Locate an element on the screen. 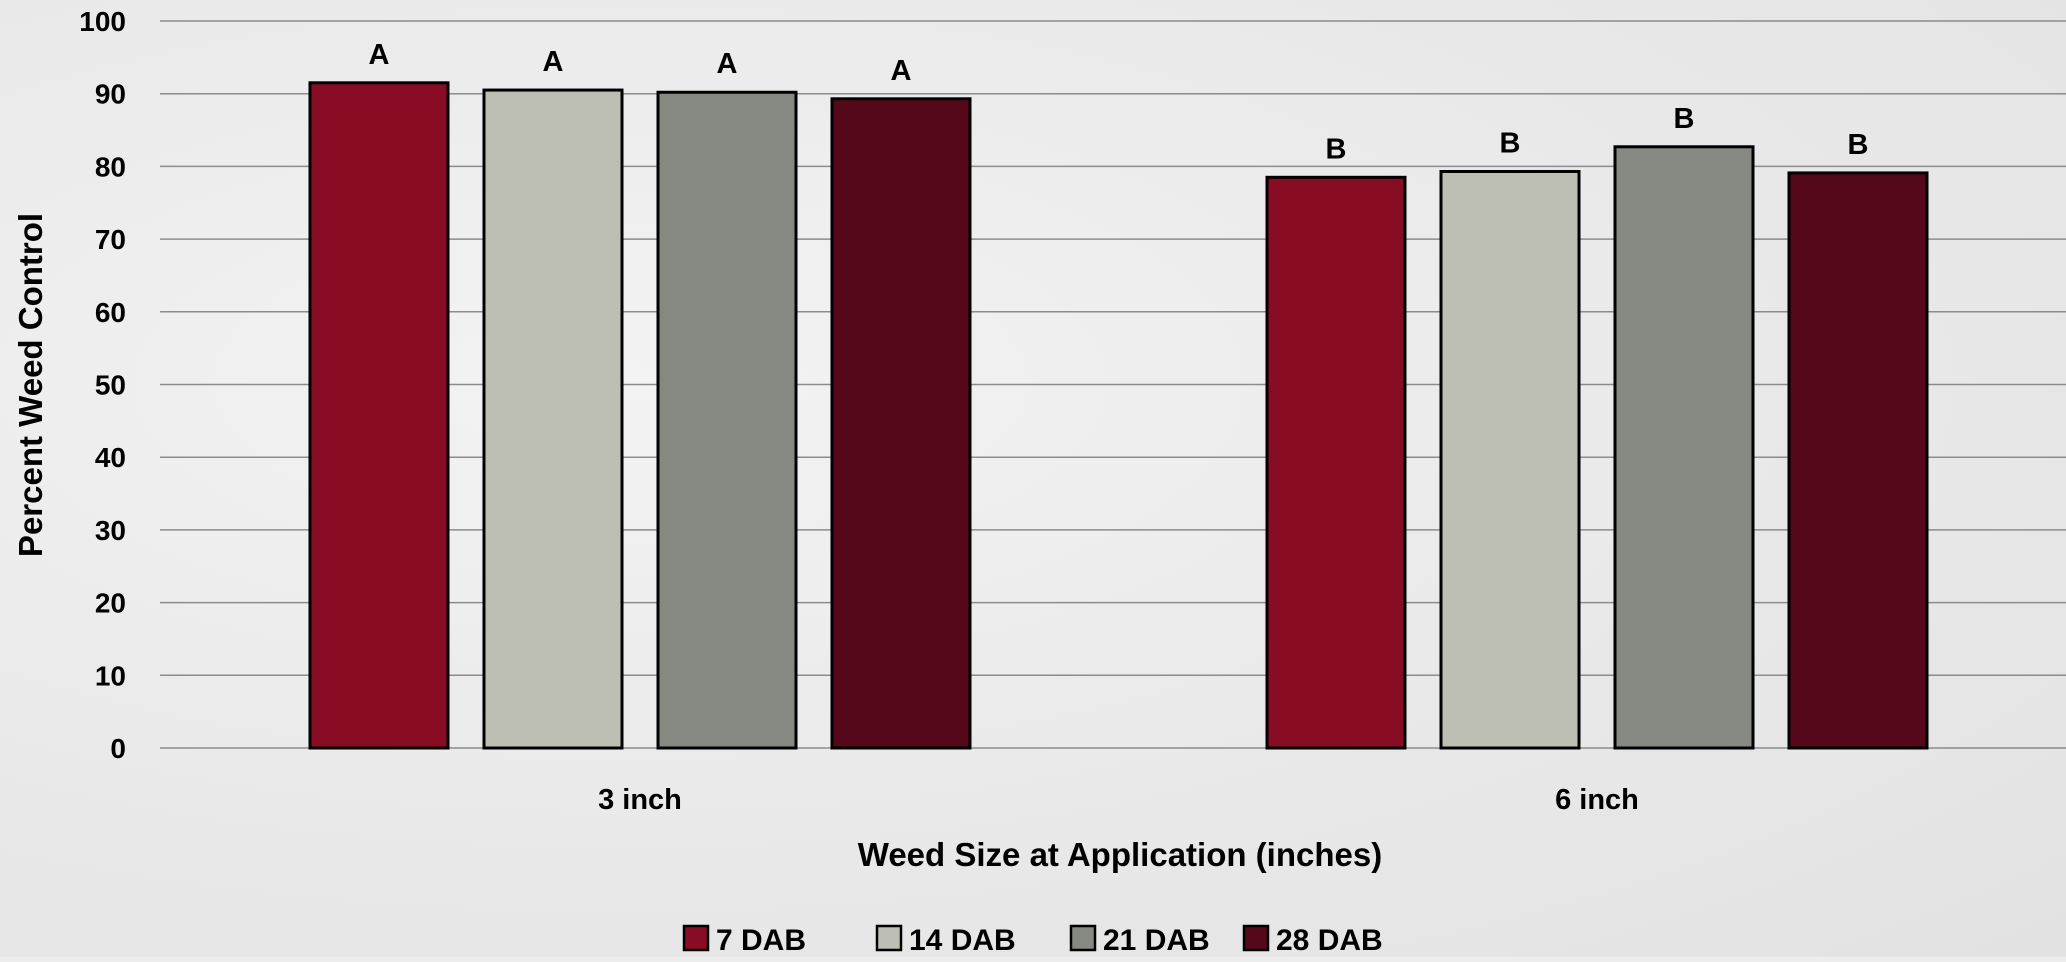  legend-label: 21 DAB is located at coordinates (1156, 940).